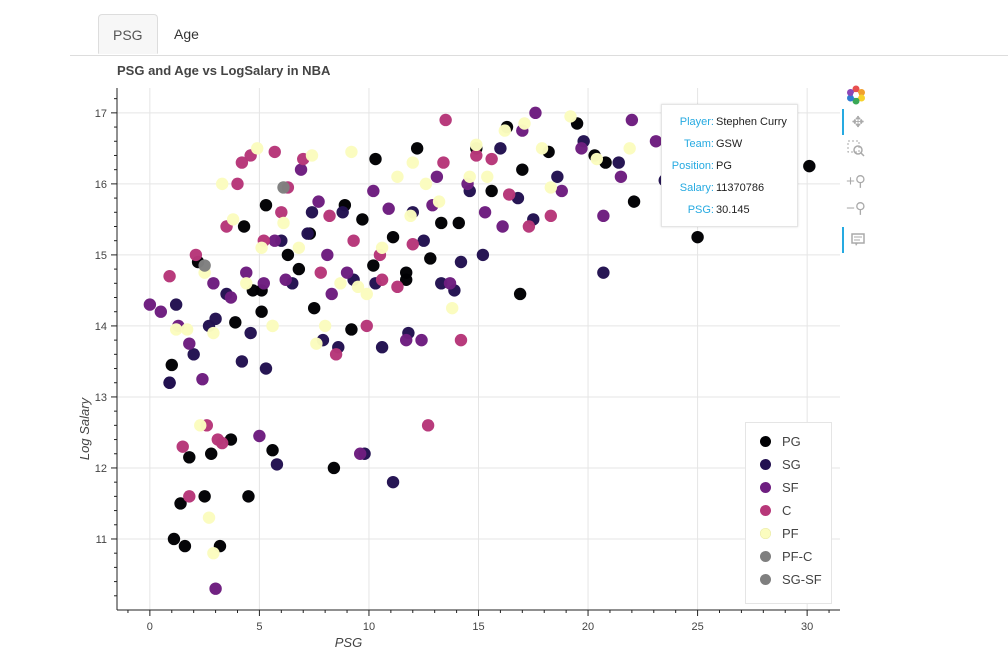 The width and height of the screenshot is (1008, 647). Describe the element at coordinates (101, 256) in the screenshot. I see `y-tick-label: 15` at that location.